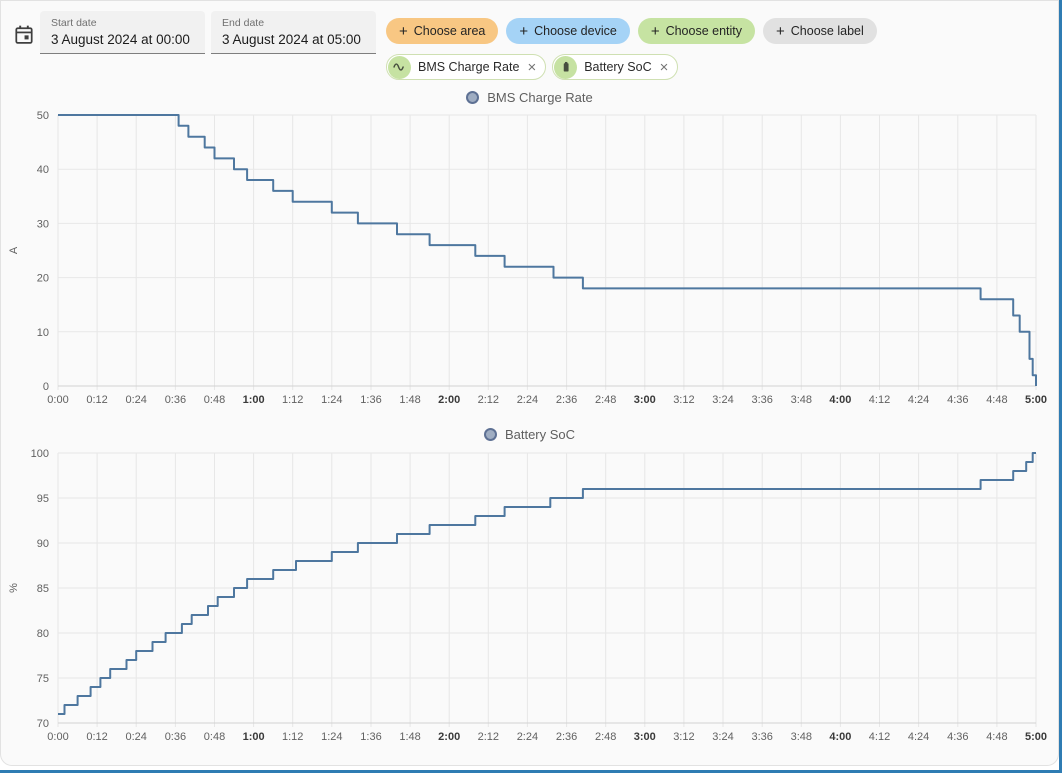 The height and width of the screenshot is (773, 1062). I want to click on end-date-field: End date 3 August 2024 at 05:00, so click(293, 32).